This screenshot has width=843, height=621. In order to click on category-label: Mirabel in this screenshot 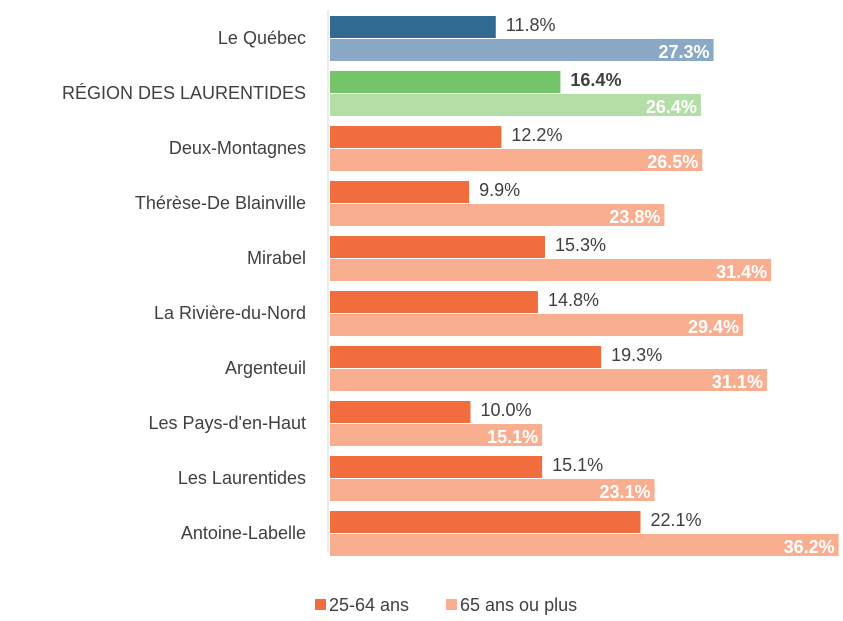, I will do `click(276, 258)`.